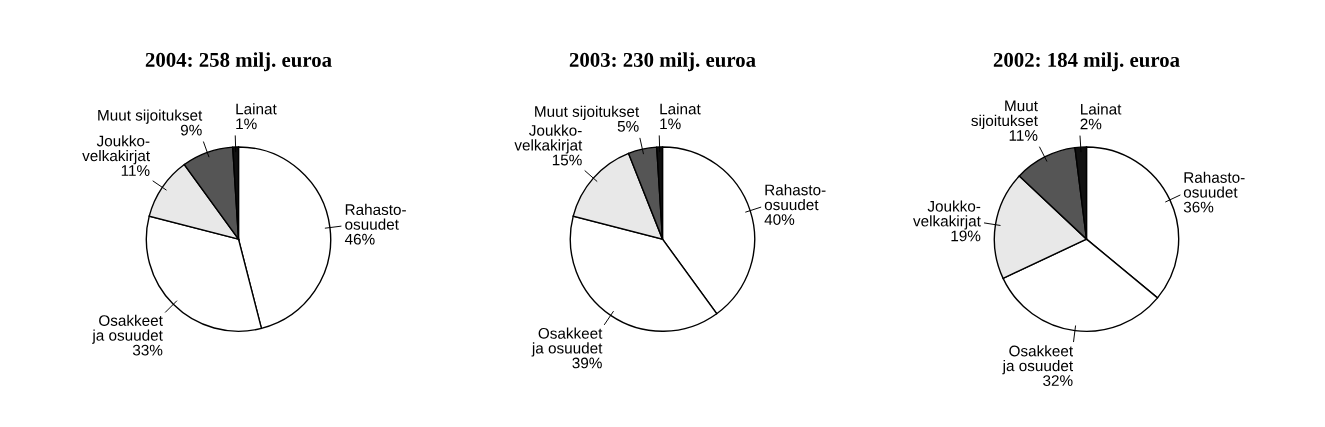 The image size is (1325, 427). What do you see at coordinates (628, 126) in the screenshot?
I see `data-label: 5%` at bounding box center [628, 126].